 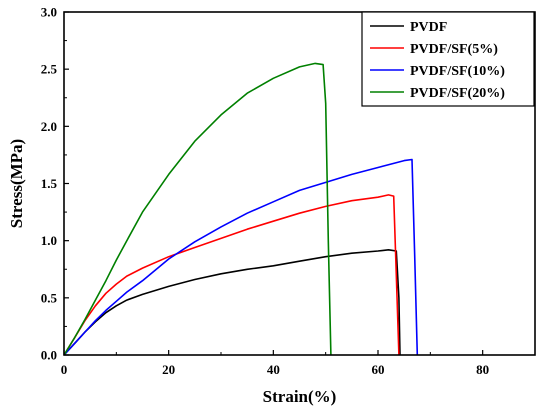 I want to click on y-tick-label: 0.5, so click(x=49, y=297).